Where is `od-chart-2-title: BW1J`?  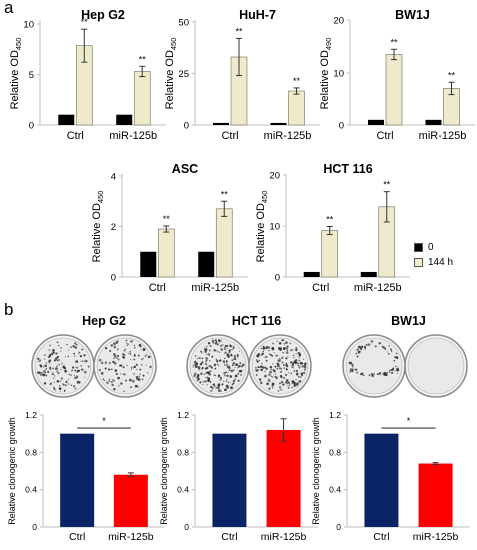
od-chart-2-title: BW1J is located at coordinates (412, 15).